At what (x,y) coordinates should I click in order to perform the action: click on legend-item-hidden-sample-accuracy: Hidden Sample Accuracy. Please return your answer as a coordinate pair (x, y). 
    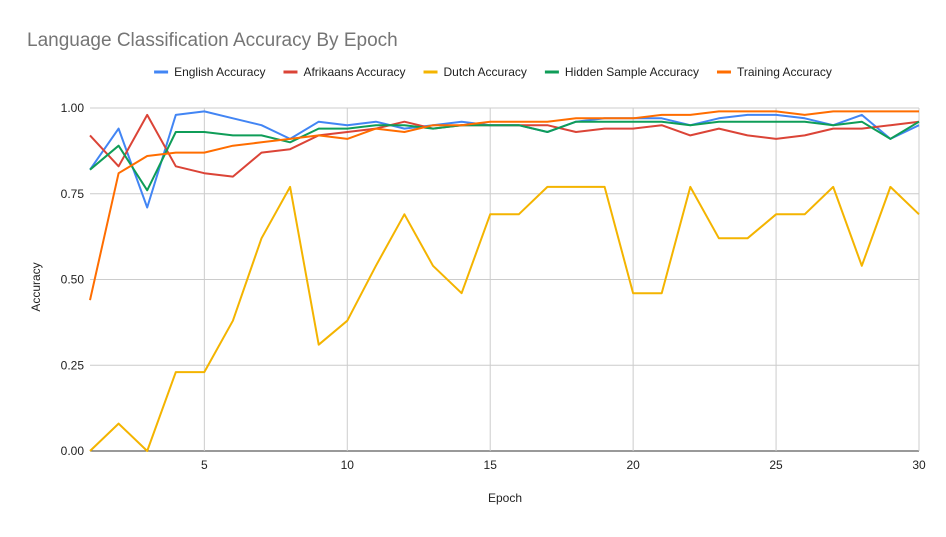
    Looking at the image, I should click on (621, 72).